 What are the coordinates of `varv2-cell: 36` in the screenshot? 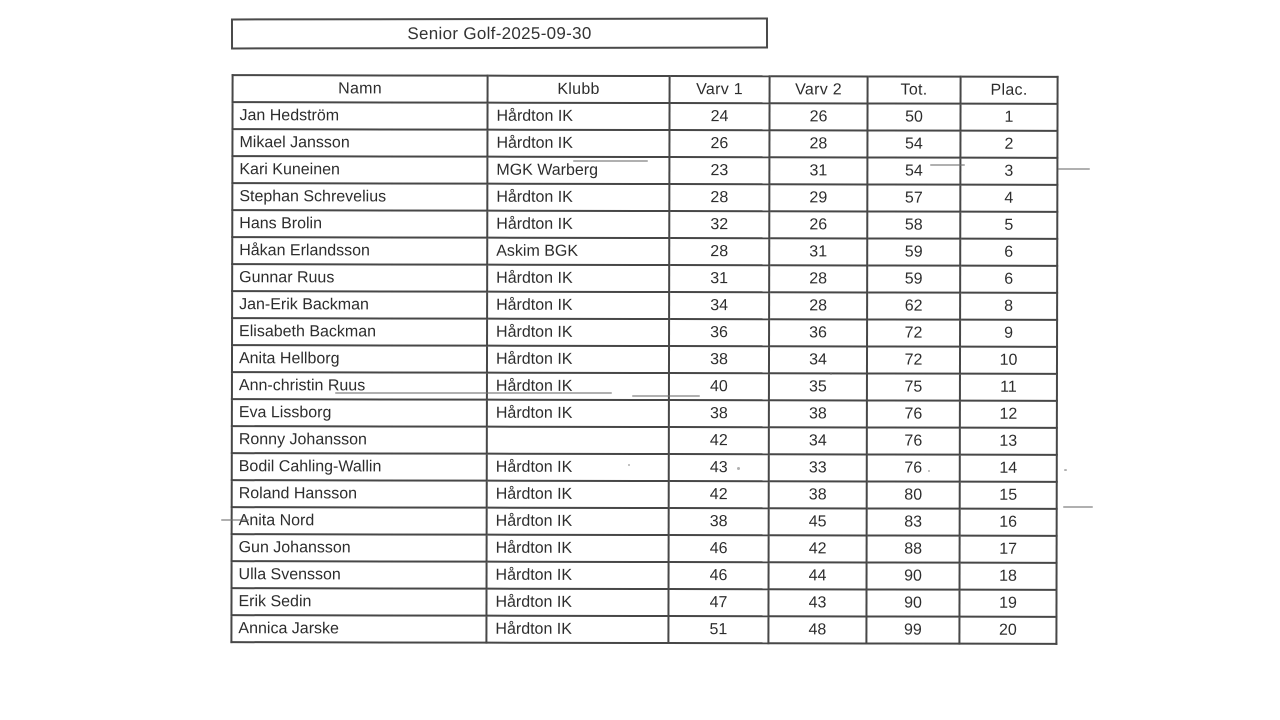 It's located at (818, 333).